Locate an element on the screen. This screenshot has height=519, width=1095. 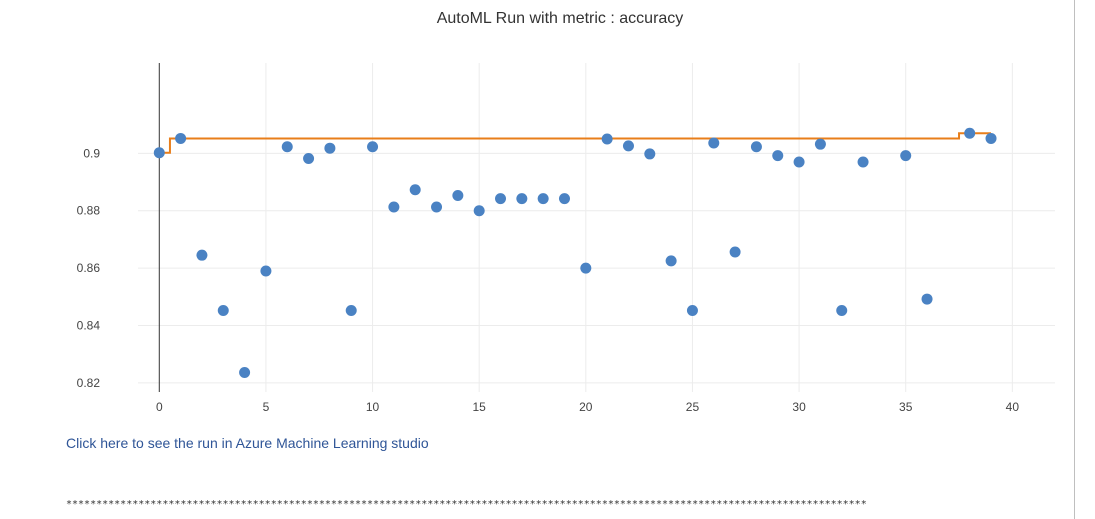
x-tick-label: 30 is located at coordinates (799, 407).